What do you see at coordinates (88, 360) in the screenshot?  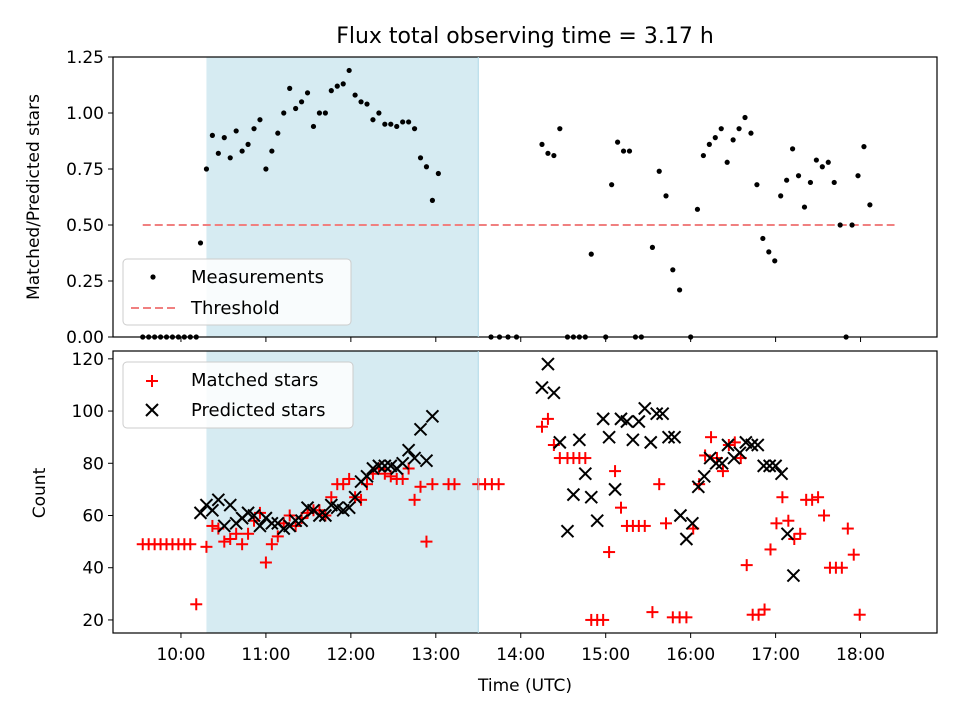 I see `y-tick-label: 120` at bounding box center [88, 360].